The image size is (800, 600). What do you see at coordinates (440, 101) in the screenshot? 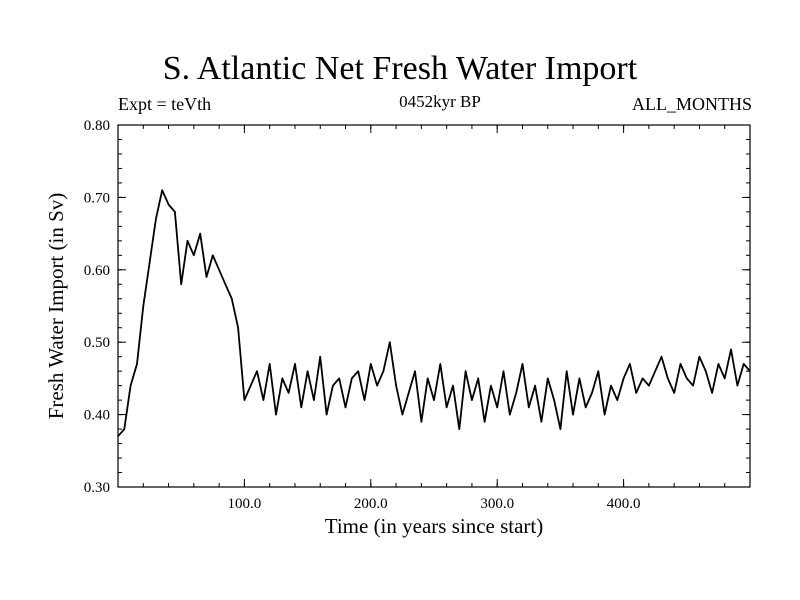
I see `period-label: 0452kyr BP` at bounding box center [440, 101].